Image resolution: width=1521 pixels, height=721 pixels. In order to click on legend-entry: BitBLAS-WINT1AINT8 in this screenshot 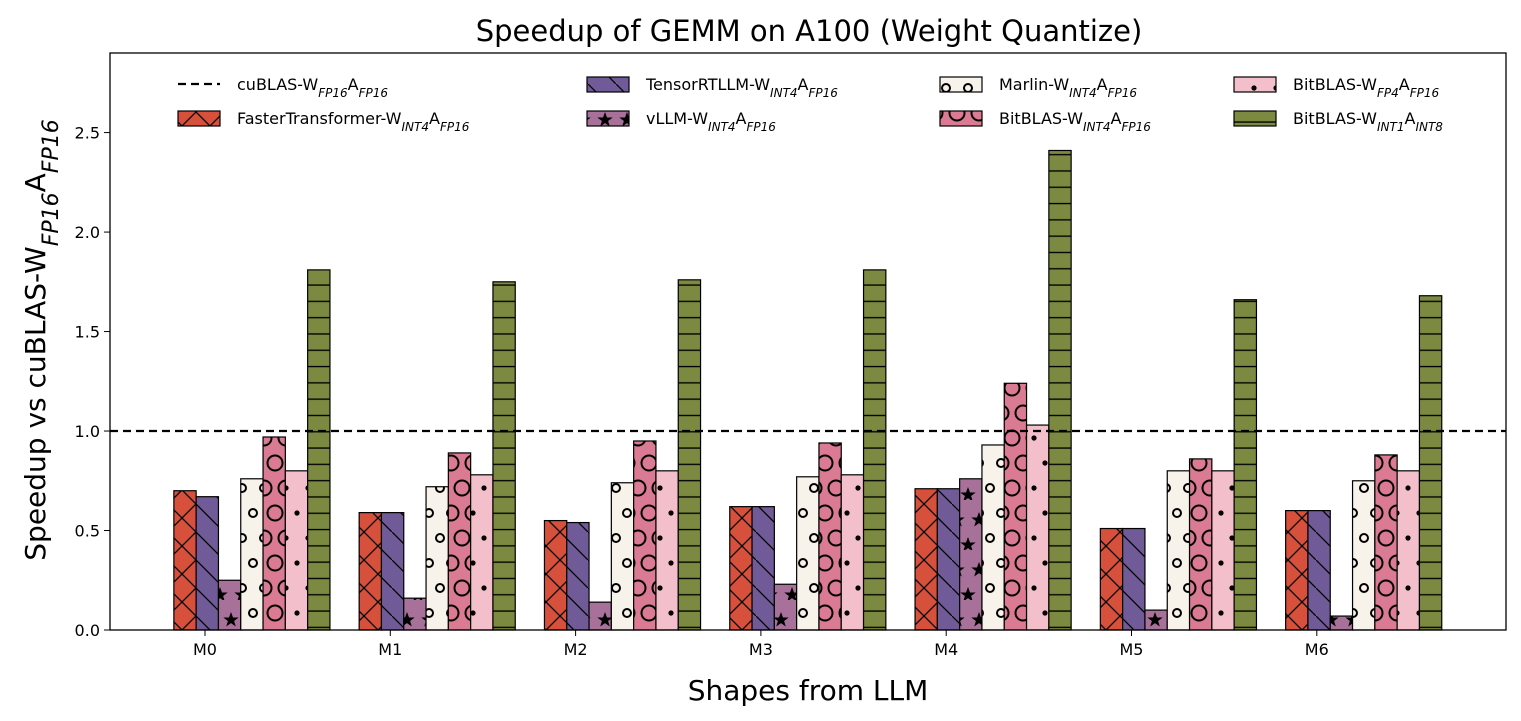, I will do `click(1338, 121)`.